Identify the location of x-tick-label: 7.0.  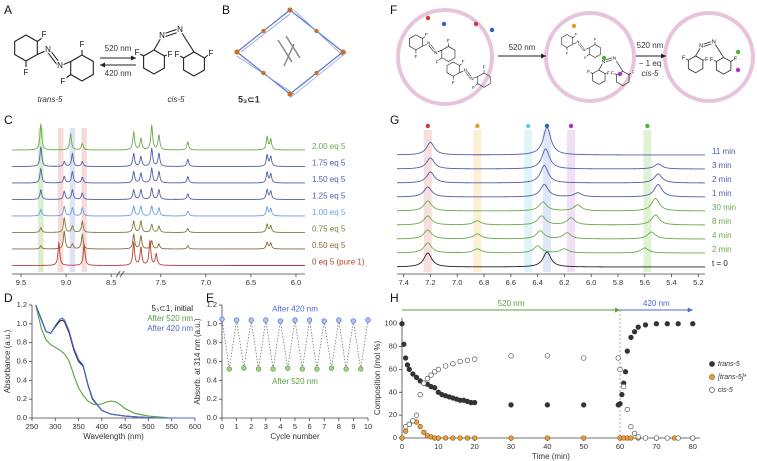
(206, 282).